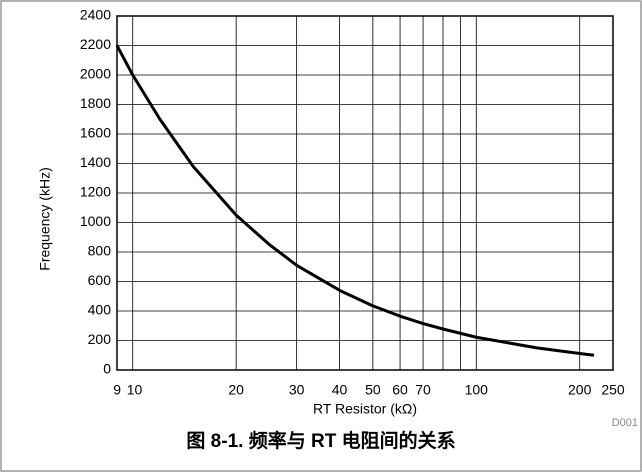  What do you see at coordinates (236, 390) in the screenshot?
I see `x-tick-label: 20` at bounding box center [236, 390].